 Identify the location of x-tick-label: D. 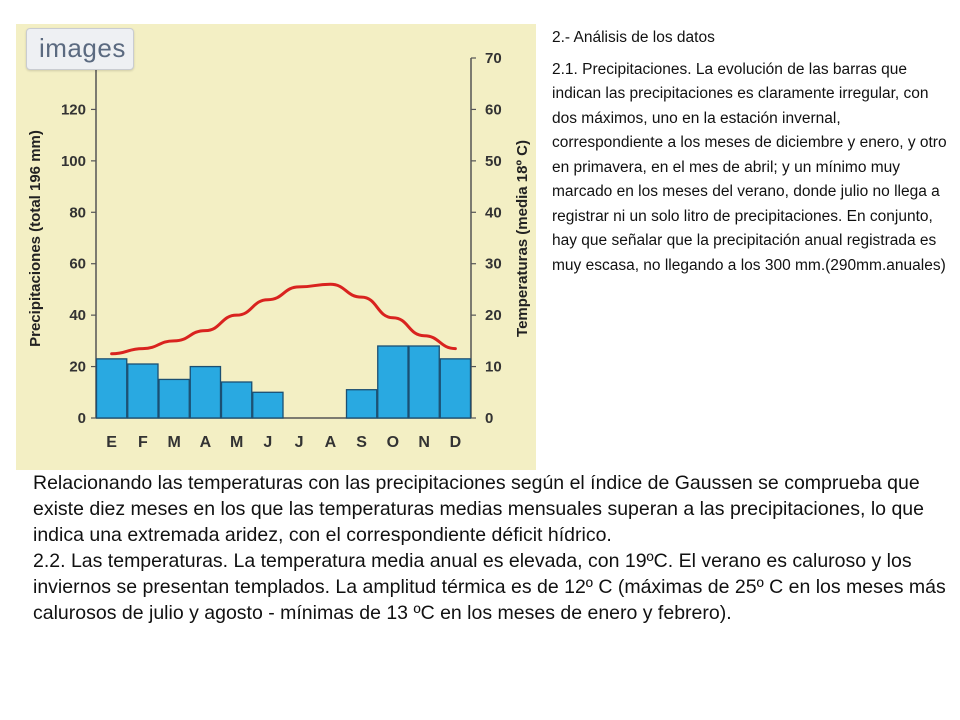
(456, 442).